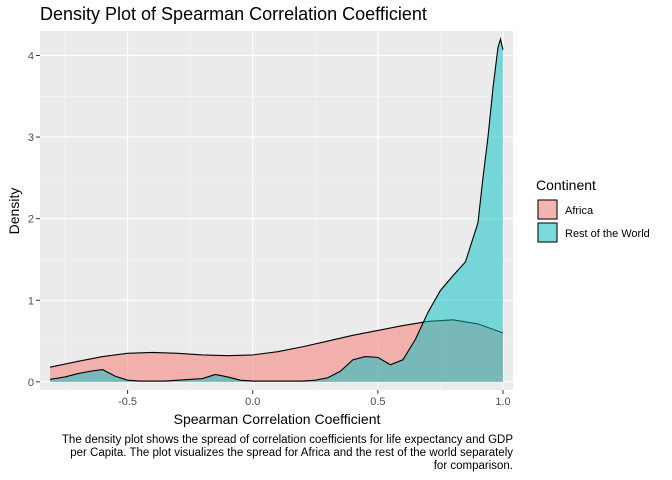 The image size is (672, 480). Describe the element at coordinates (314, 399) in the screenshot. I see `x-axis-ticks: -0.5 0.0 0.5 1.0` at that location.